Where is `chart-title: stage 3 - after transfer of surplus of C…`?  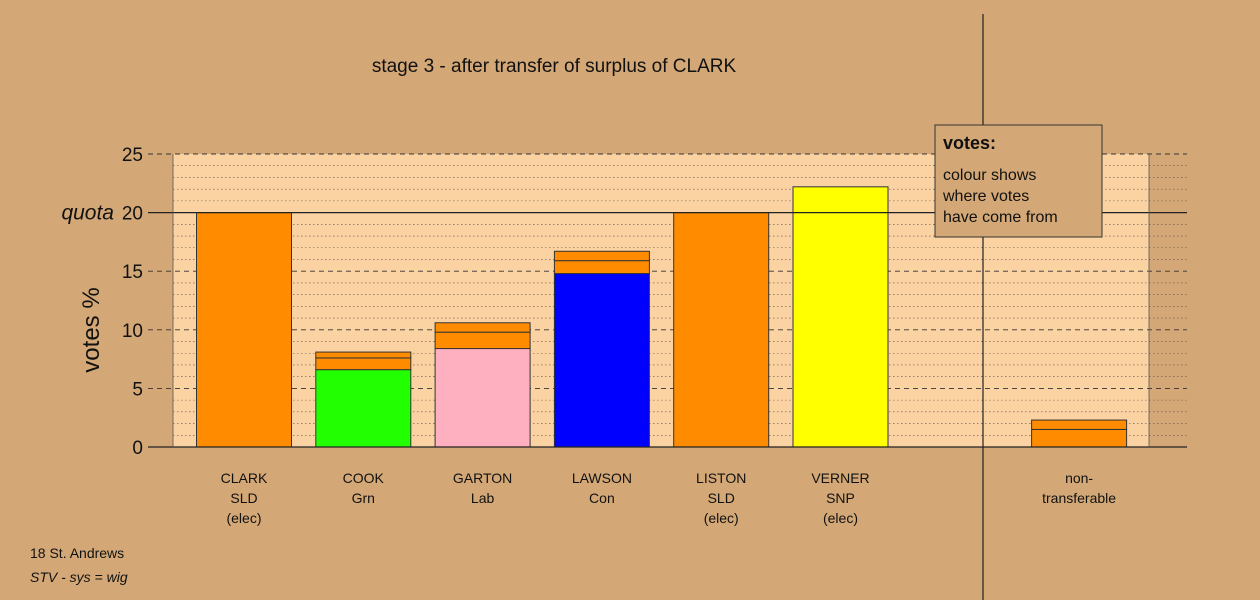
chart-title: stage 3 - after transfer of surplus of C… is located at coordinates (554, 66).